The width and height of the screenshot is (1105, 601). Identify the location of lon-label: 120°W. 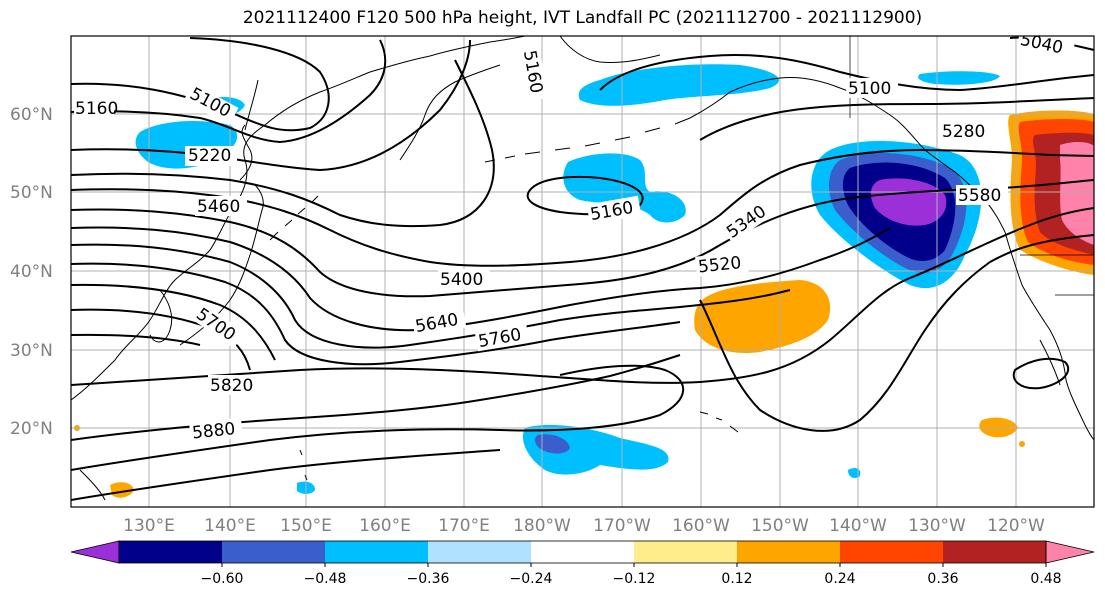
(1016, 526).